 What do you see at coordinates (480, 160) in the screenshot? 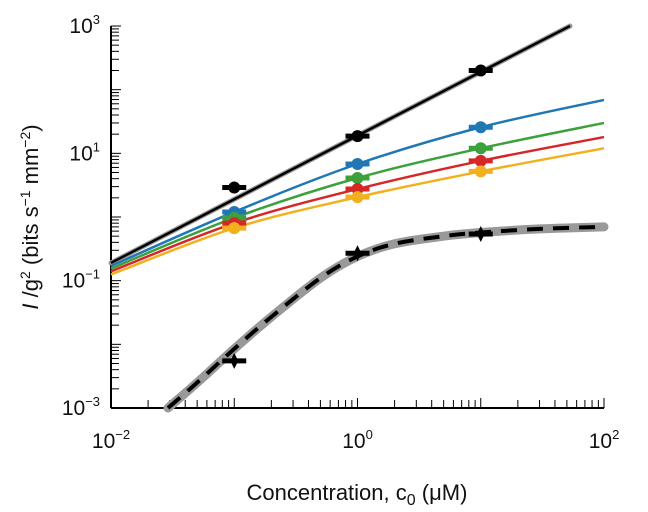
I see `data-point-red` at bounding box center [480, 160].